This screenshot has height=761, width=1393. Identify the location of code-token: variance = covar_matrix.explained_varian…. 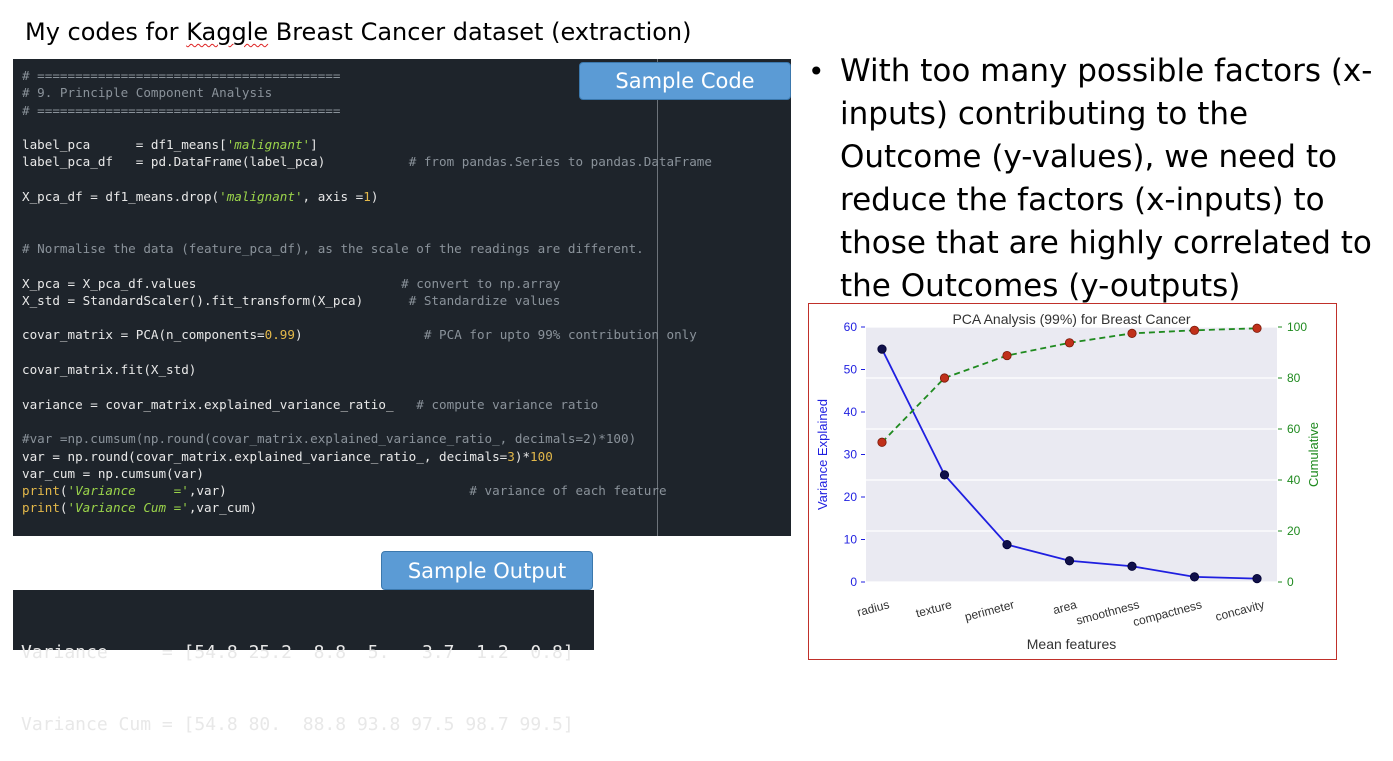
(219, 404).